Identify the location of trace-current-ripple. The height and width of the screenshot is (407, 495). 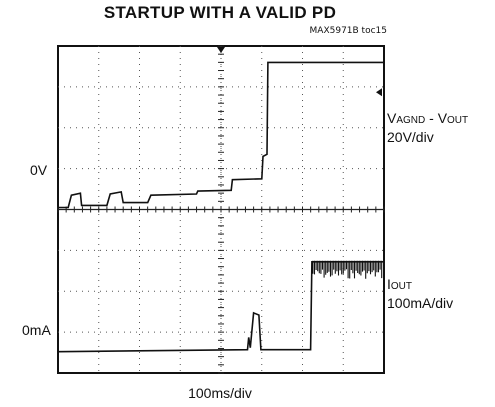
(347, 269).